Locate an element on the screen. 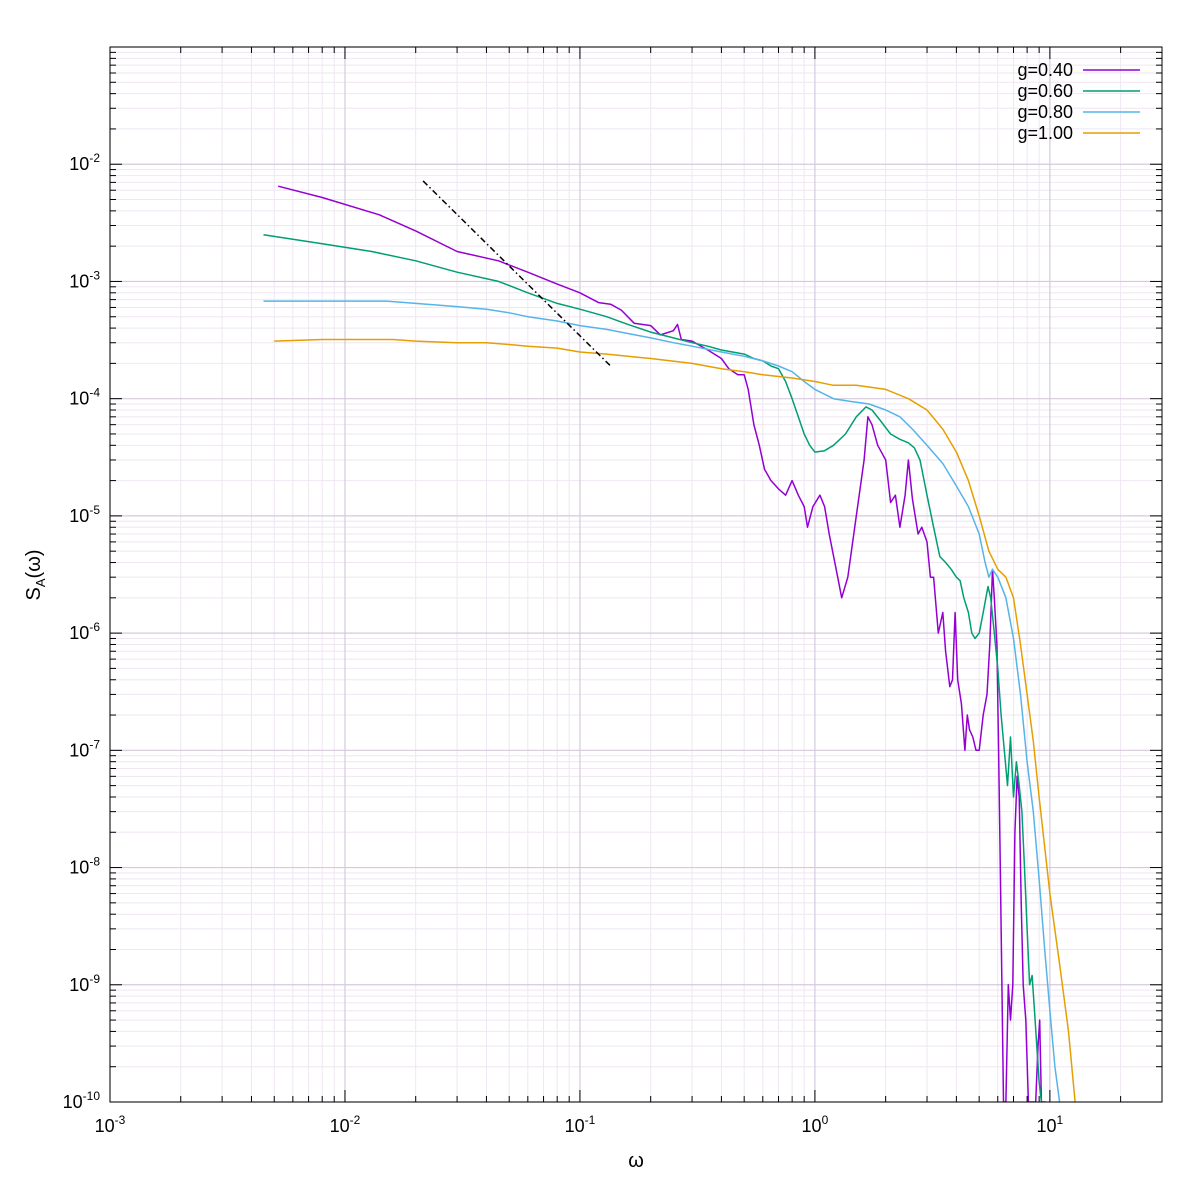 The height and width of the screenshot is (1200, 1200). y-tick-label: 10⁻⁵ is located at coordinates (84, 514).